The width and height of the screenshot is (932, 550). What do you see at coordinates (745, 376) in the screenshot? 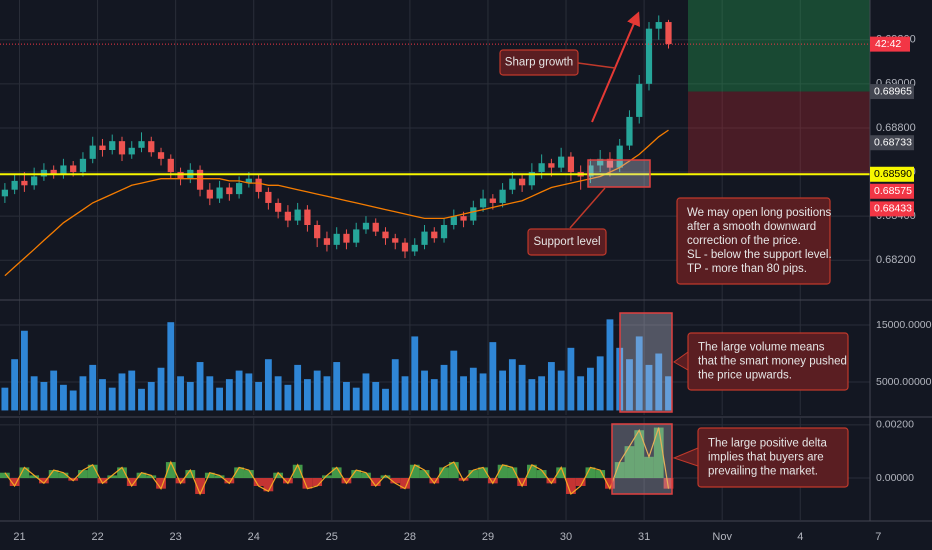
I see `callout-text: the price upwards.` at bounding box center [745, 376].